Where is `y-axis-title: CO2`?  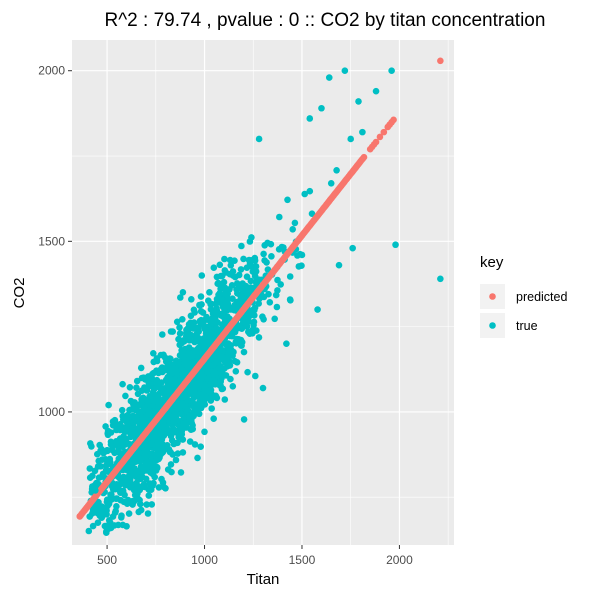 y-axis-title: CO2 is located at coordinates (19, 293).